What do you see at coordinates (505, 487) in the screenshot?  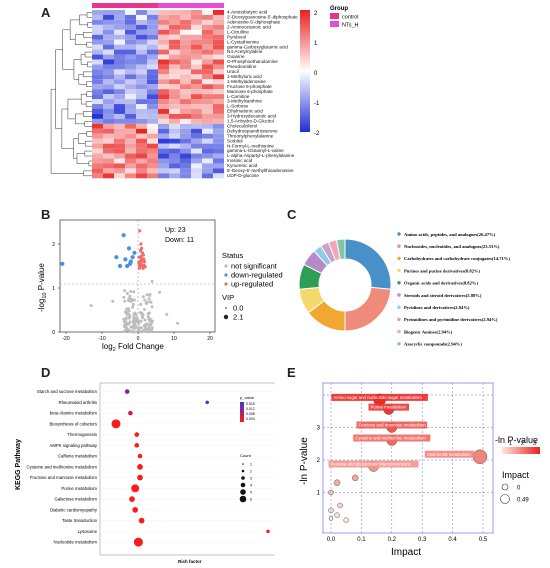 I see `impact-size-small-marker` at bounding box center [505, 487].